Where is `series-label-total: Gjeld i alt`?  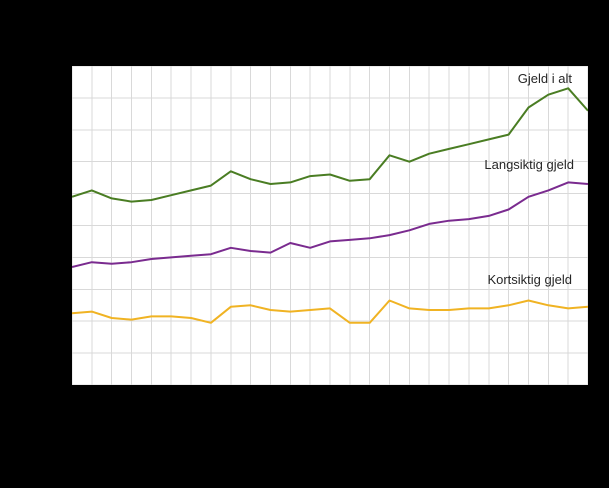 series-label-total: Gjeld i alt is located at coordinates (544, 78).